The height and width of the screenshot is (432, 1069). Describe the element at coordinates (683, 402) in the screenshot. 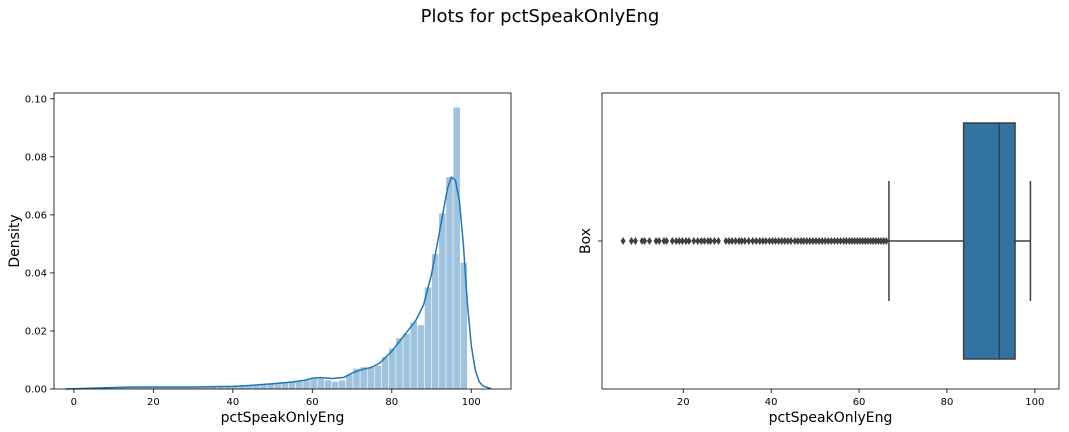

I see `x-tick-label: 20` at that location.